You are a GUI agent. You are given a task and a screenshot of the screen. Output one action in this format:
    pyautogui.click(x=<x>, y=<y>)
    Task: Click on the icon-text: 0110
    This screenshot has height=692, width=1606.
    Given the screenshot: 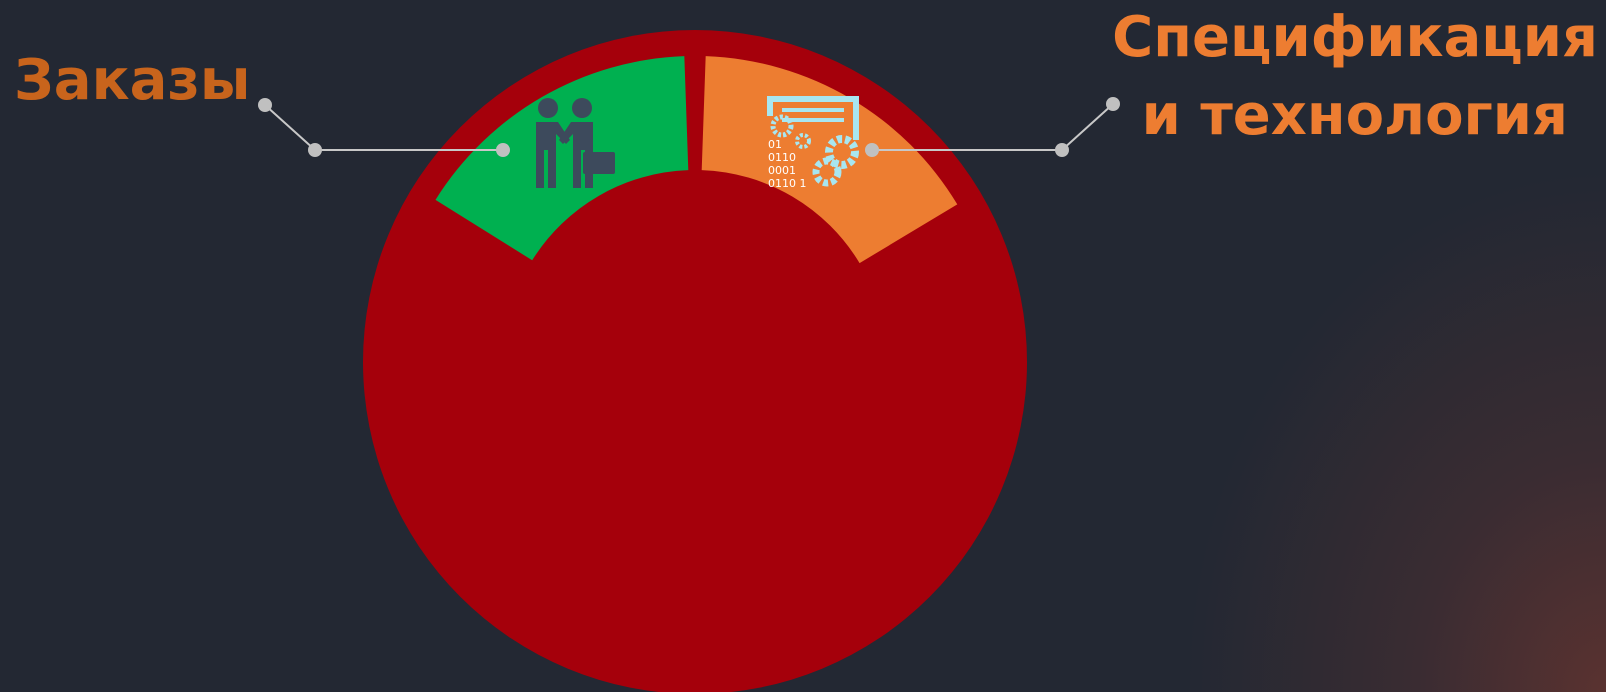 What is the action you would take?
    pyautogui.click(x=782, y=157)
    